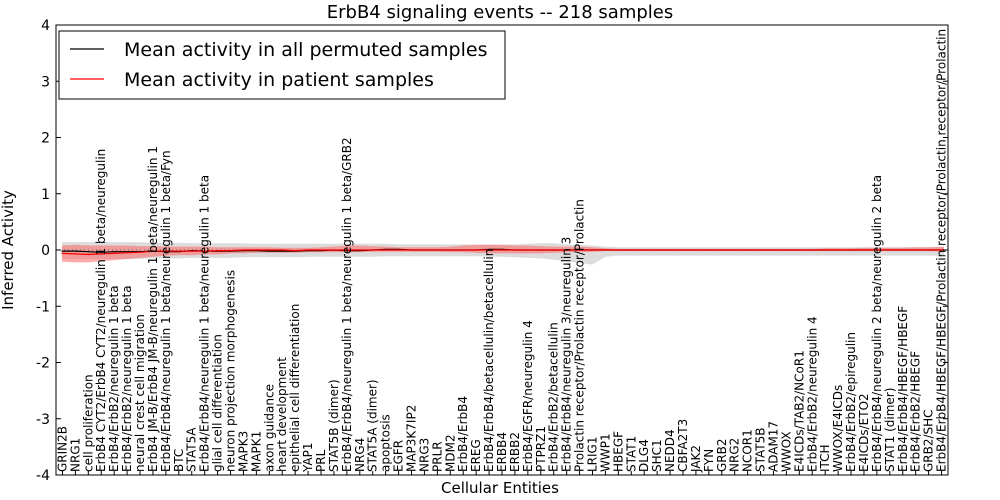 This screenshot has height=500, width=1000. I want to click on series-lines, so click(502, 252).